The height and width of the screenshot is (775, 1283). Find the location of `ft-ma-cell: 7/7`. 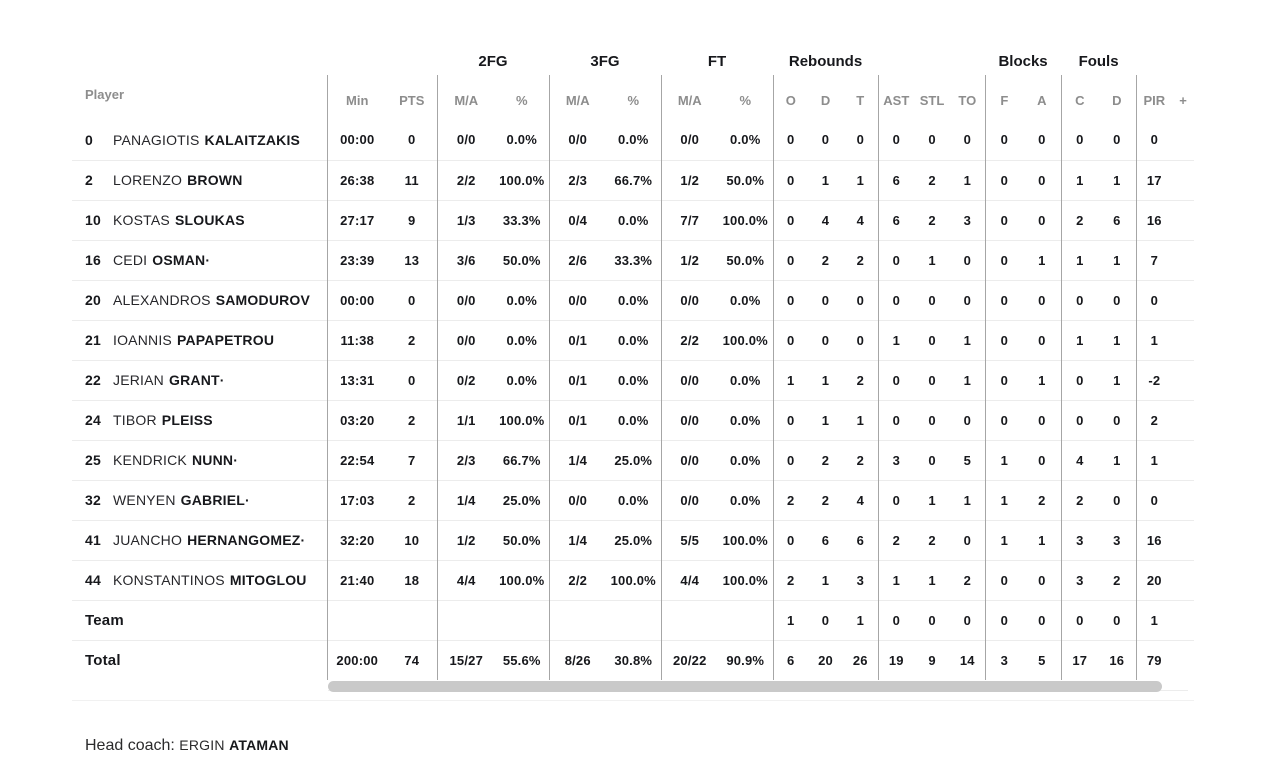

ft-ma-cell: 7/7 is located at coordinates (689, 220).